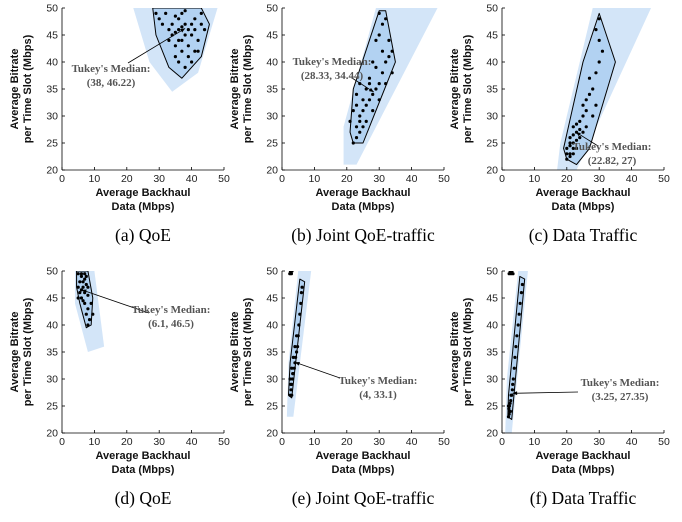 This screenshot has height=522, width=682. What do you see at coordinates (282, 442) in the screenshot?
I see `x-tick-label: 0` at bounding box center [282, 442].